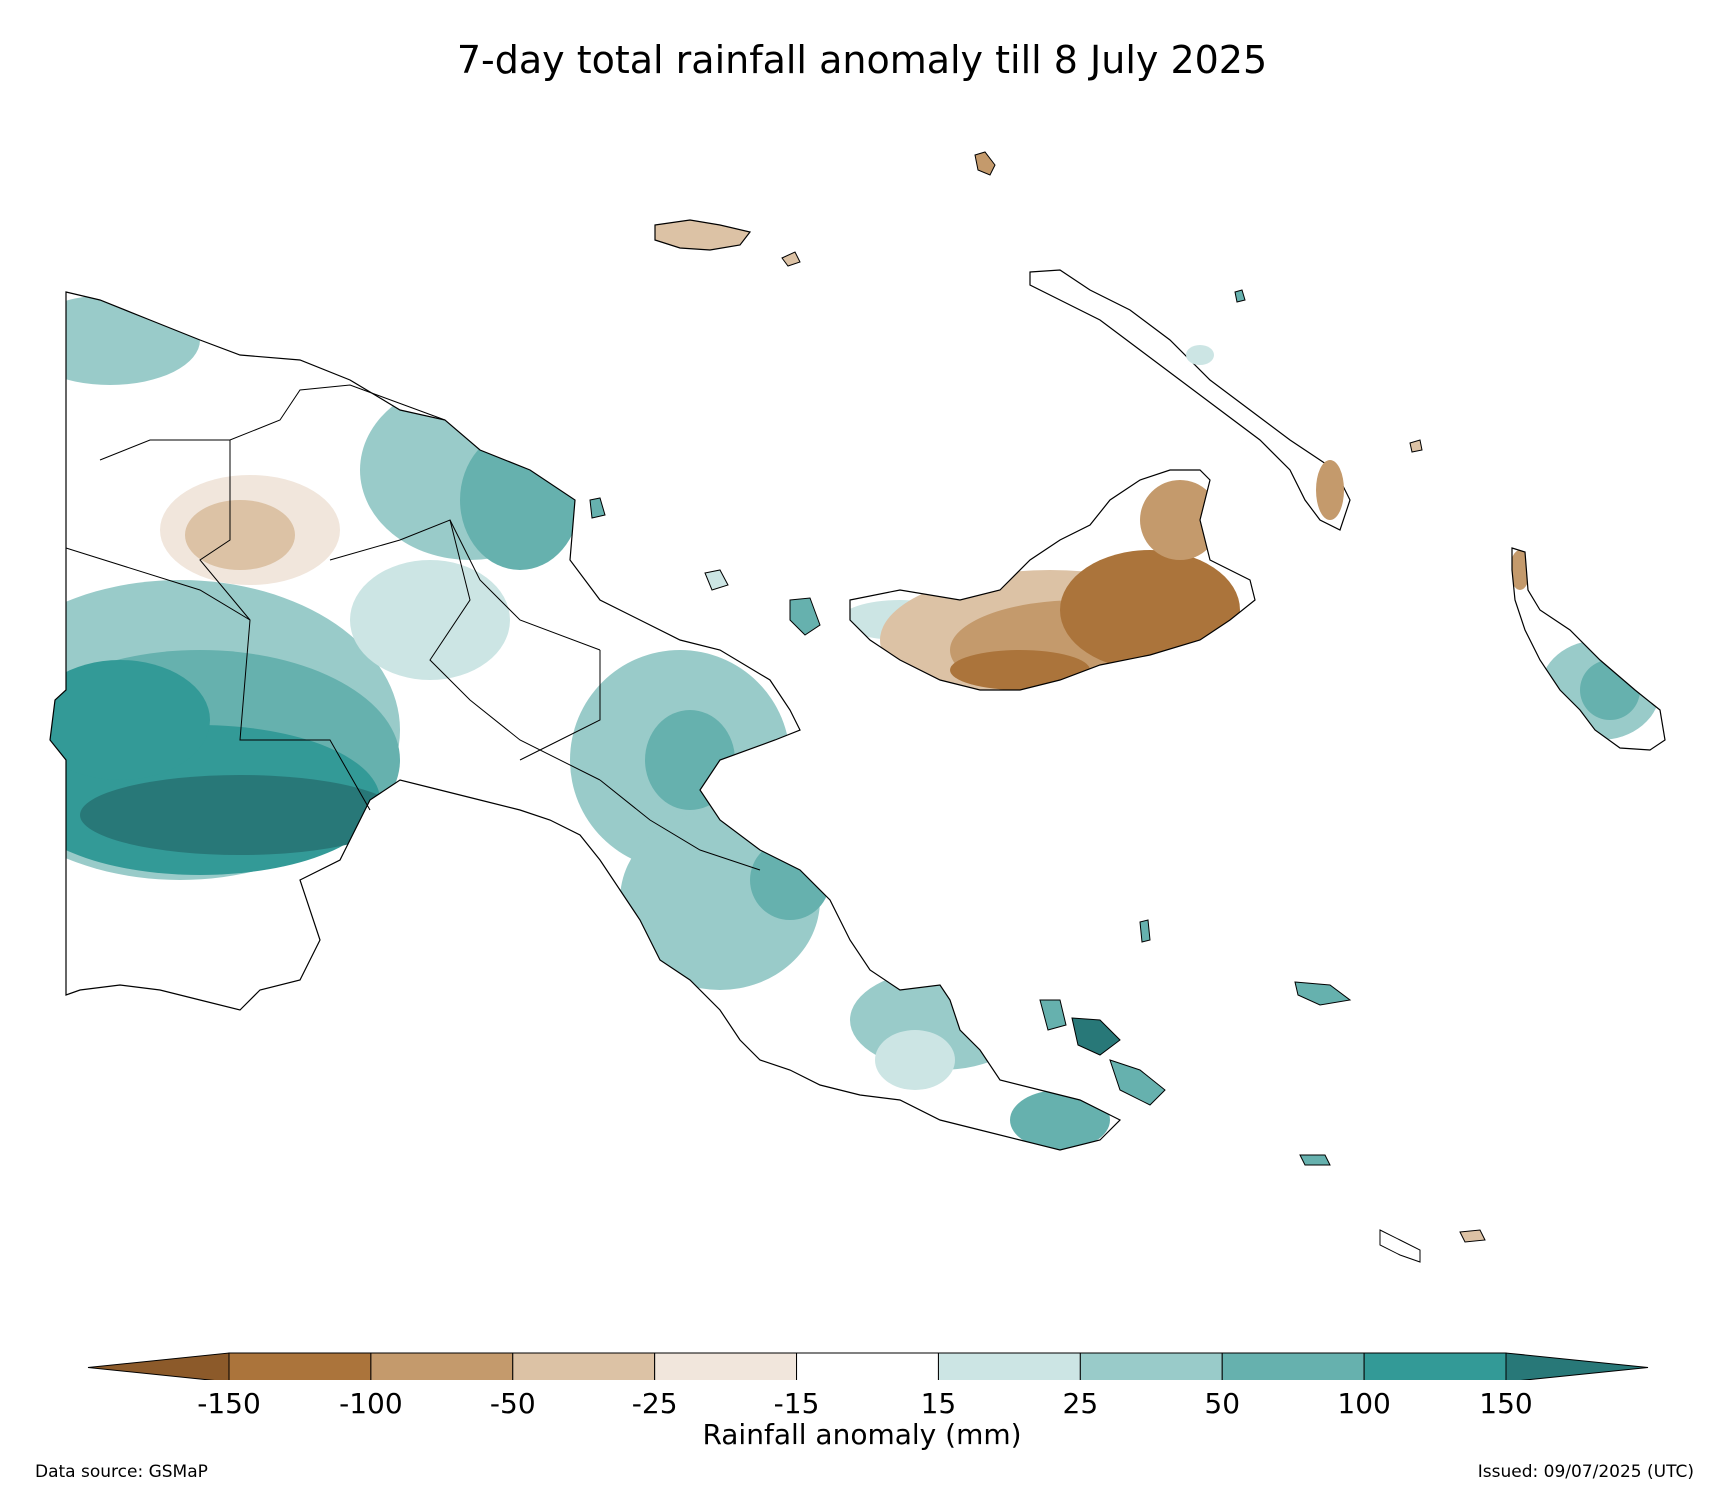 The height and width of the screenshot is (1494, 1724). I want to click on bougainville-coastline, so click(1588, 649).